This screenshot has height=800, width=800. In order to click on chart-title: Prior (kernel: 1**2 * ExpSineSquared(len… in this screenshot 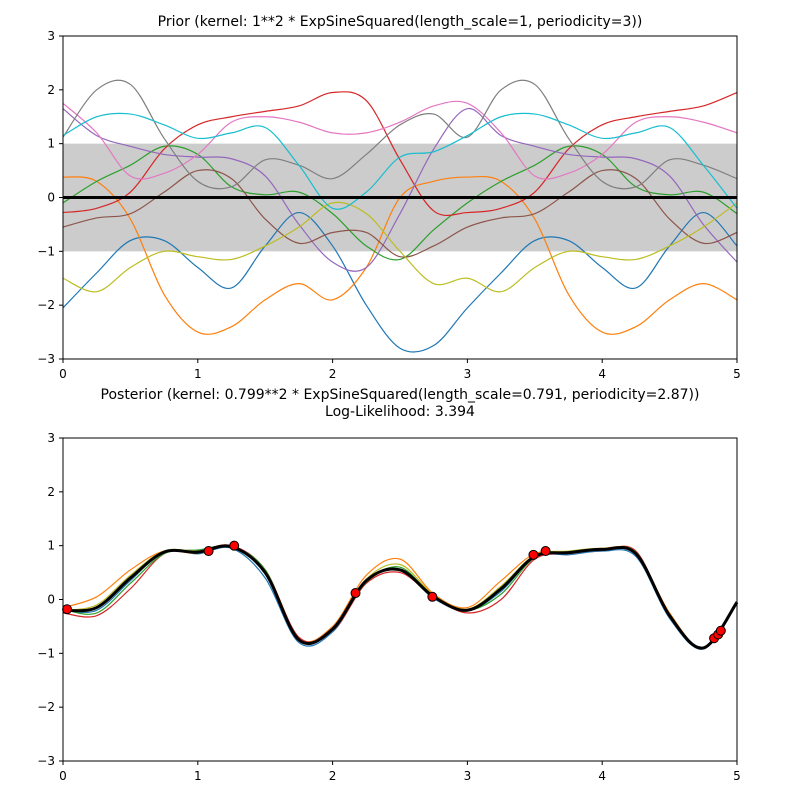, I will do `click(400, 22)`.